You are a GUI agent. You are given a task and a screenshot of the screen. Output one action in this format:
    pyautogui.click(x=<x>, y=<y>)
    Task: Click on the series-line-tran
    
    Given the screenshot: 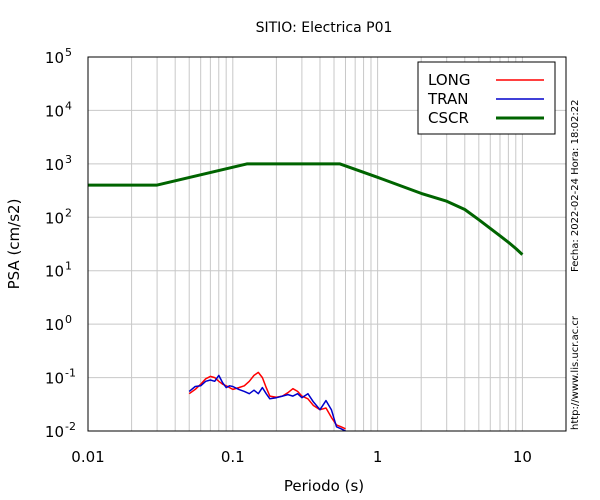 What is the action you would take?
    pyautogui.click(x=267, y=403)
    